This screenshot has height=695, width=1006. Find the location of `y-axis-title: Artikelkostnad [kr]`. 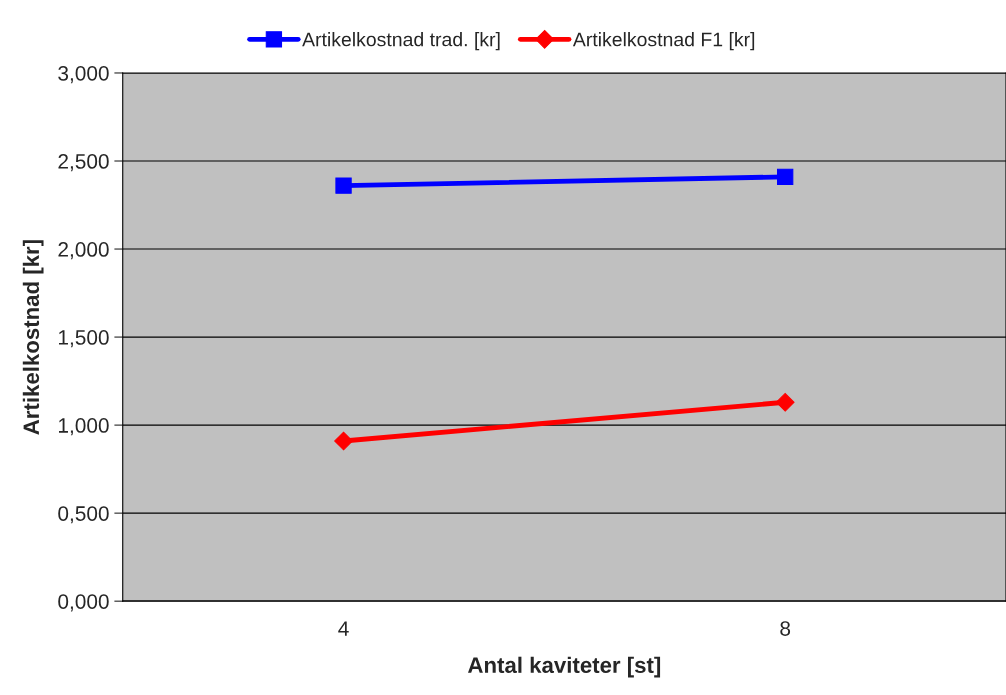

y-axis-title: Artikelkostnad [kr] is located at coordinates (33, 337).